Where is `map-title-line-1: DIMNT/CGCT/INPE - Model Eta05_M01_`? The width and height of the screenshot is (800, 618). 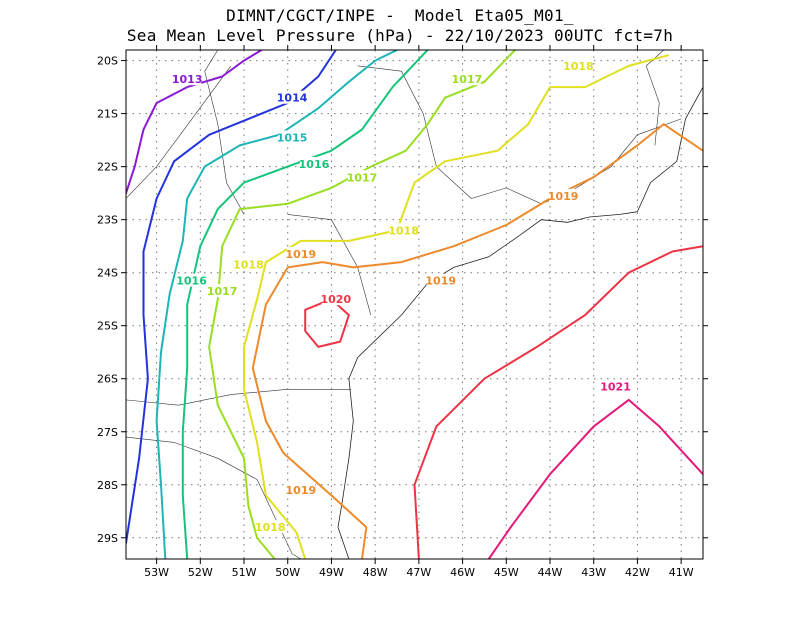
map-title-line-1: DIMNT/CGCT/INPE - Model Eta05_M01_ is located at coordinates (400, 15).